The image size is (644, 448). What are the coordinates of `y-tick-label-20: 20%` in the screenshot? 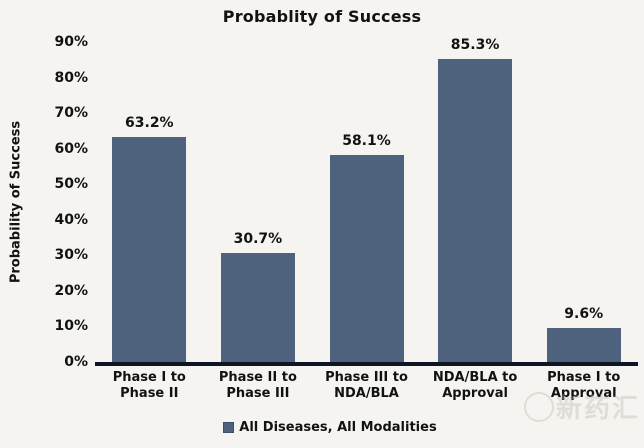 It's located at (71, 290).